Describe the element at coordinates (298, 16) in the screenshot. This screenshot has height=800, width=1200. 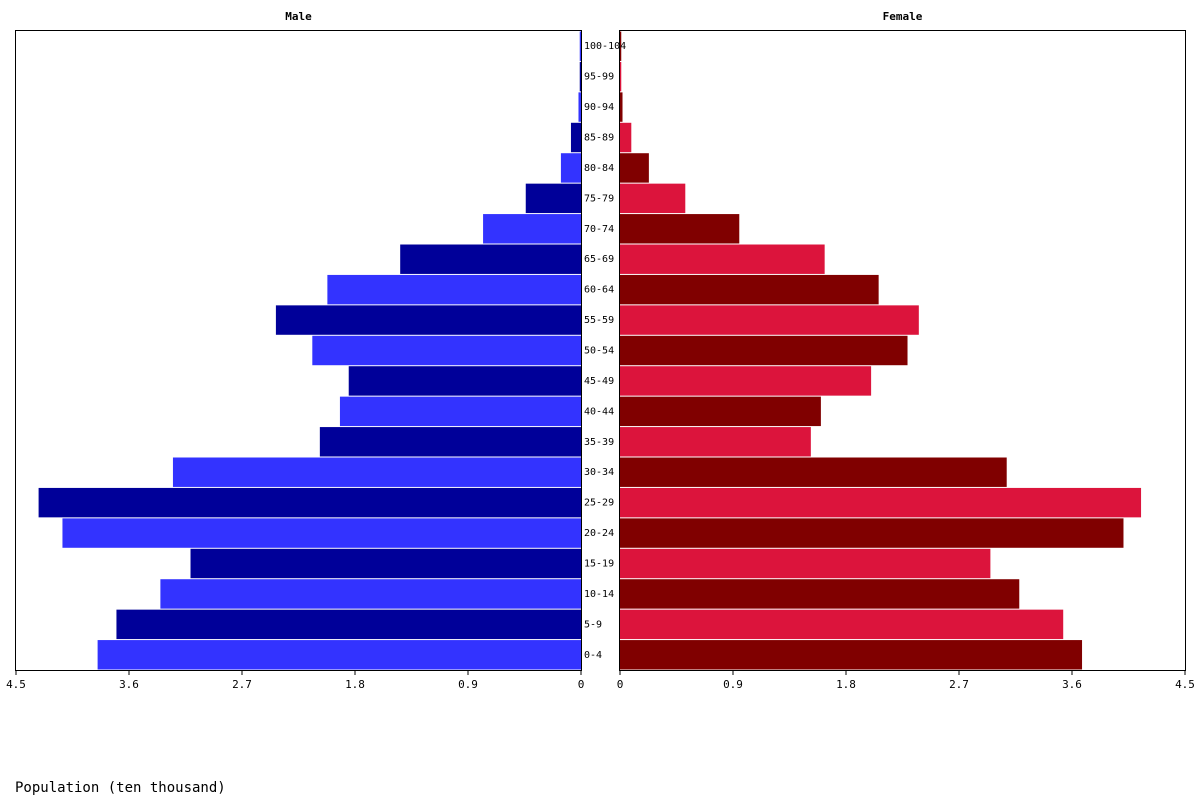
I see `panel-title: Male` at that location.